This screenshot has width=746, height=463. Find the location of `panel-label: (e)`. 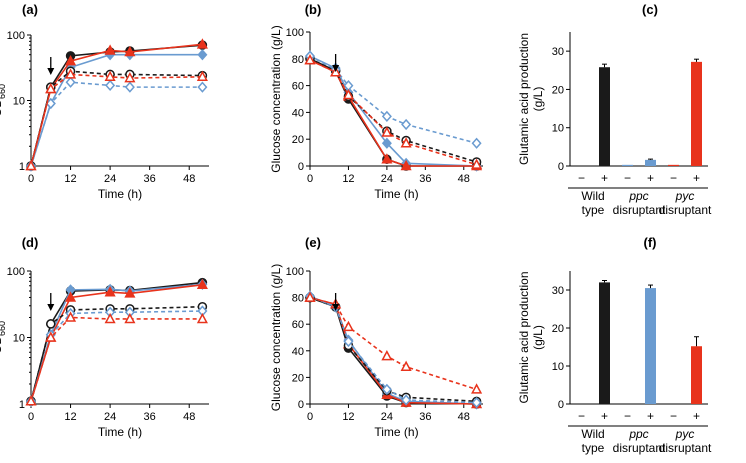

panel-label: (e) is located at coordinates (313, 242).